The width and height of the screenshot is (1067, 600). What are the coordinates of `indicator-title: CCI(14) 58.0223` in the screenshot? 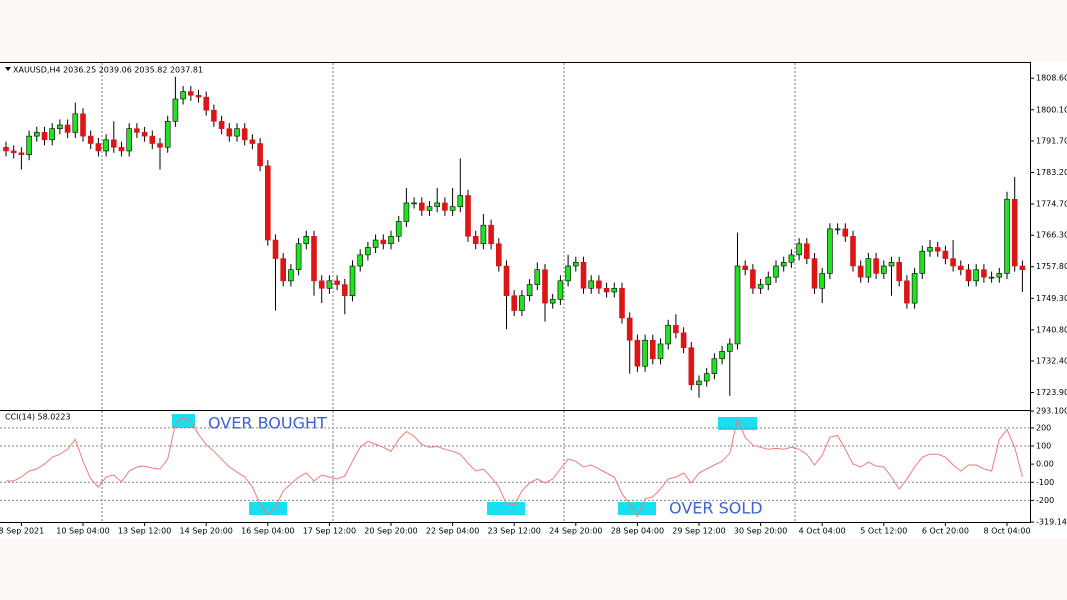 It's located at (38, 417).